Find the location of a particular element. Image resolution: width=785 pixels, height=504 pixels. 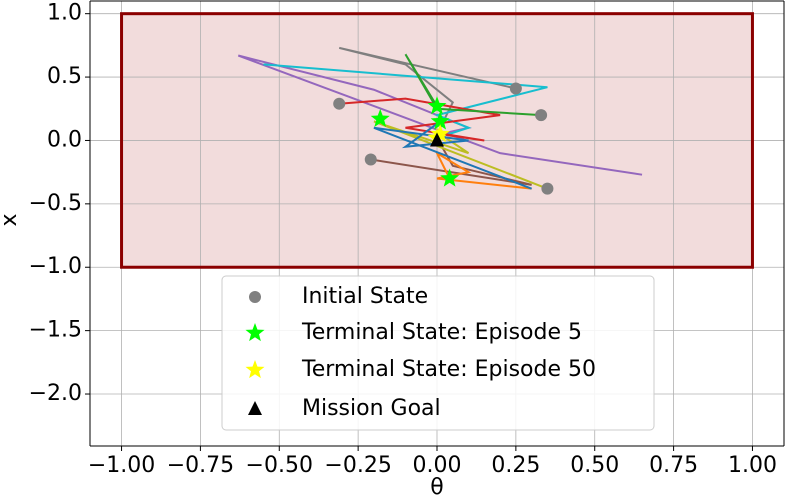

x-tick-label: 0.75 is located at coordinates (673, 465).